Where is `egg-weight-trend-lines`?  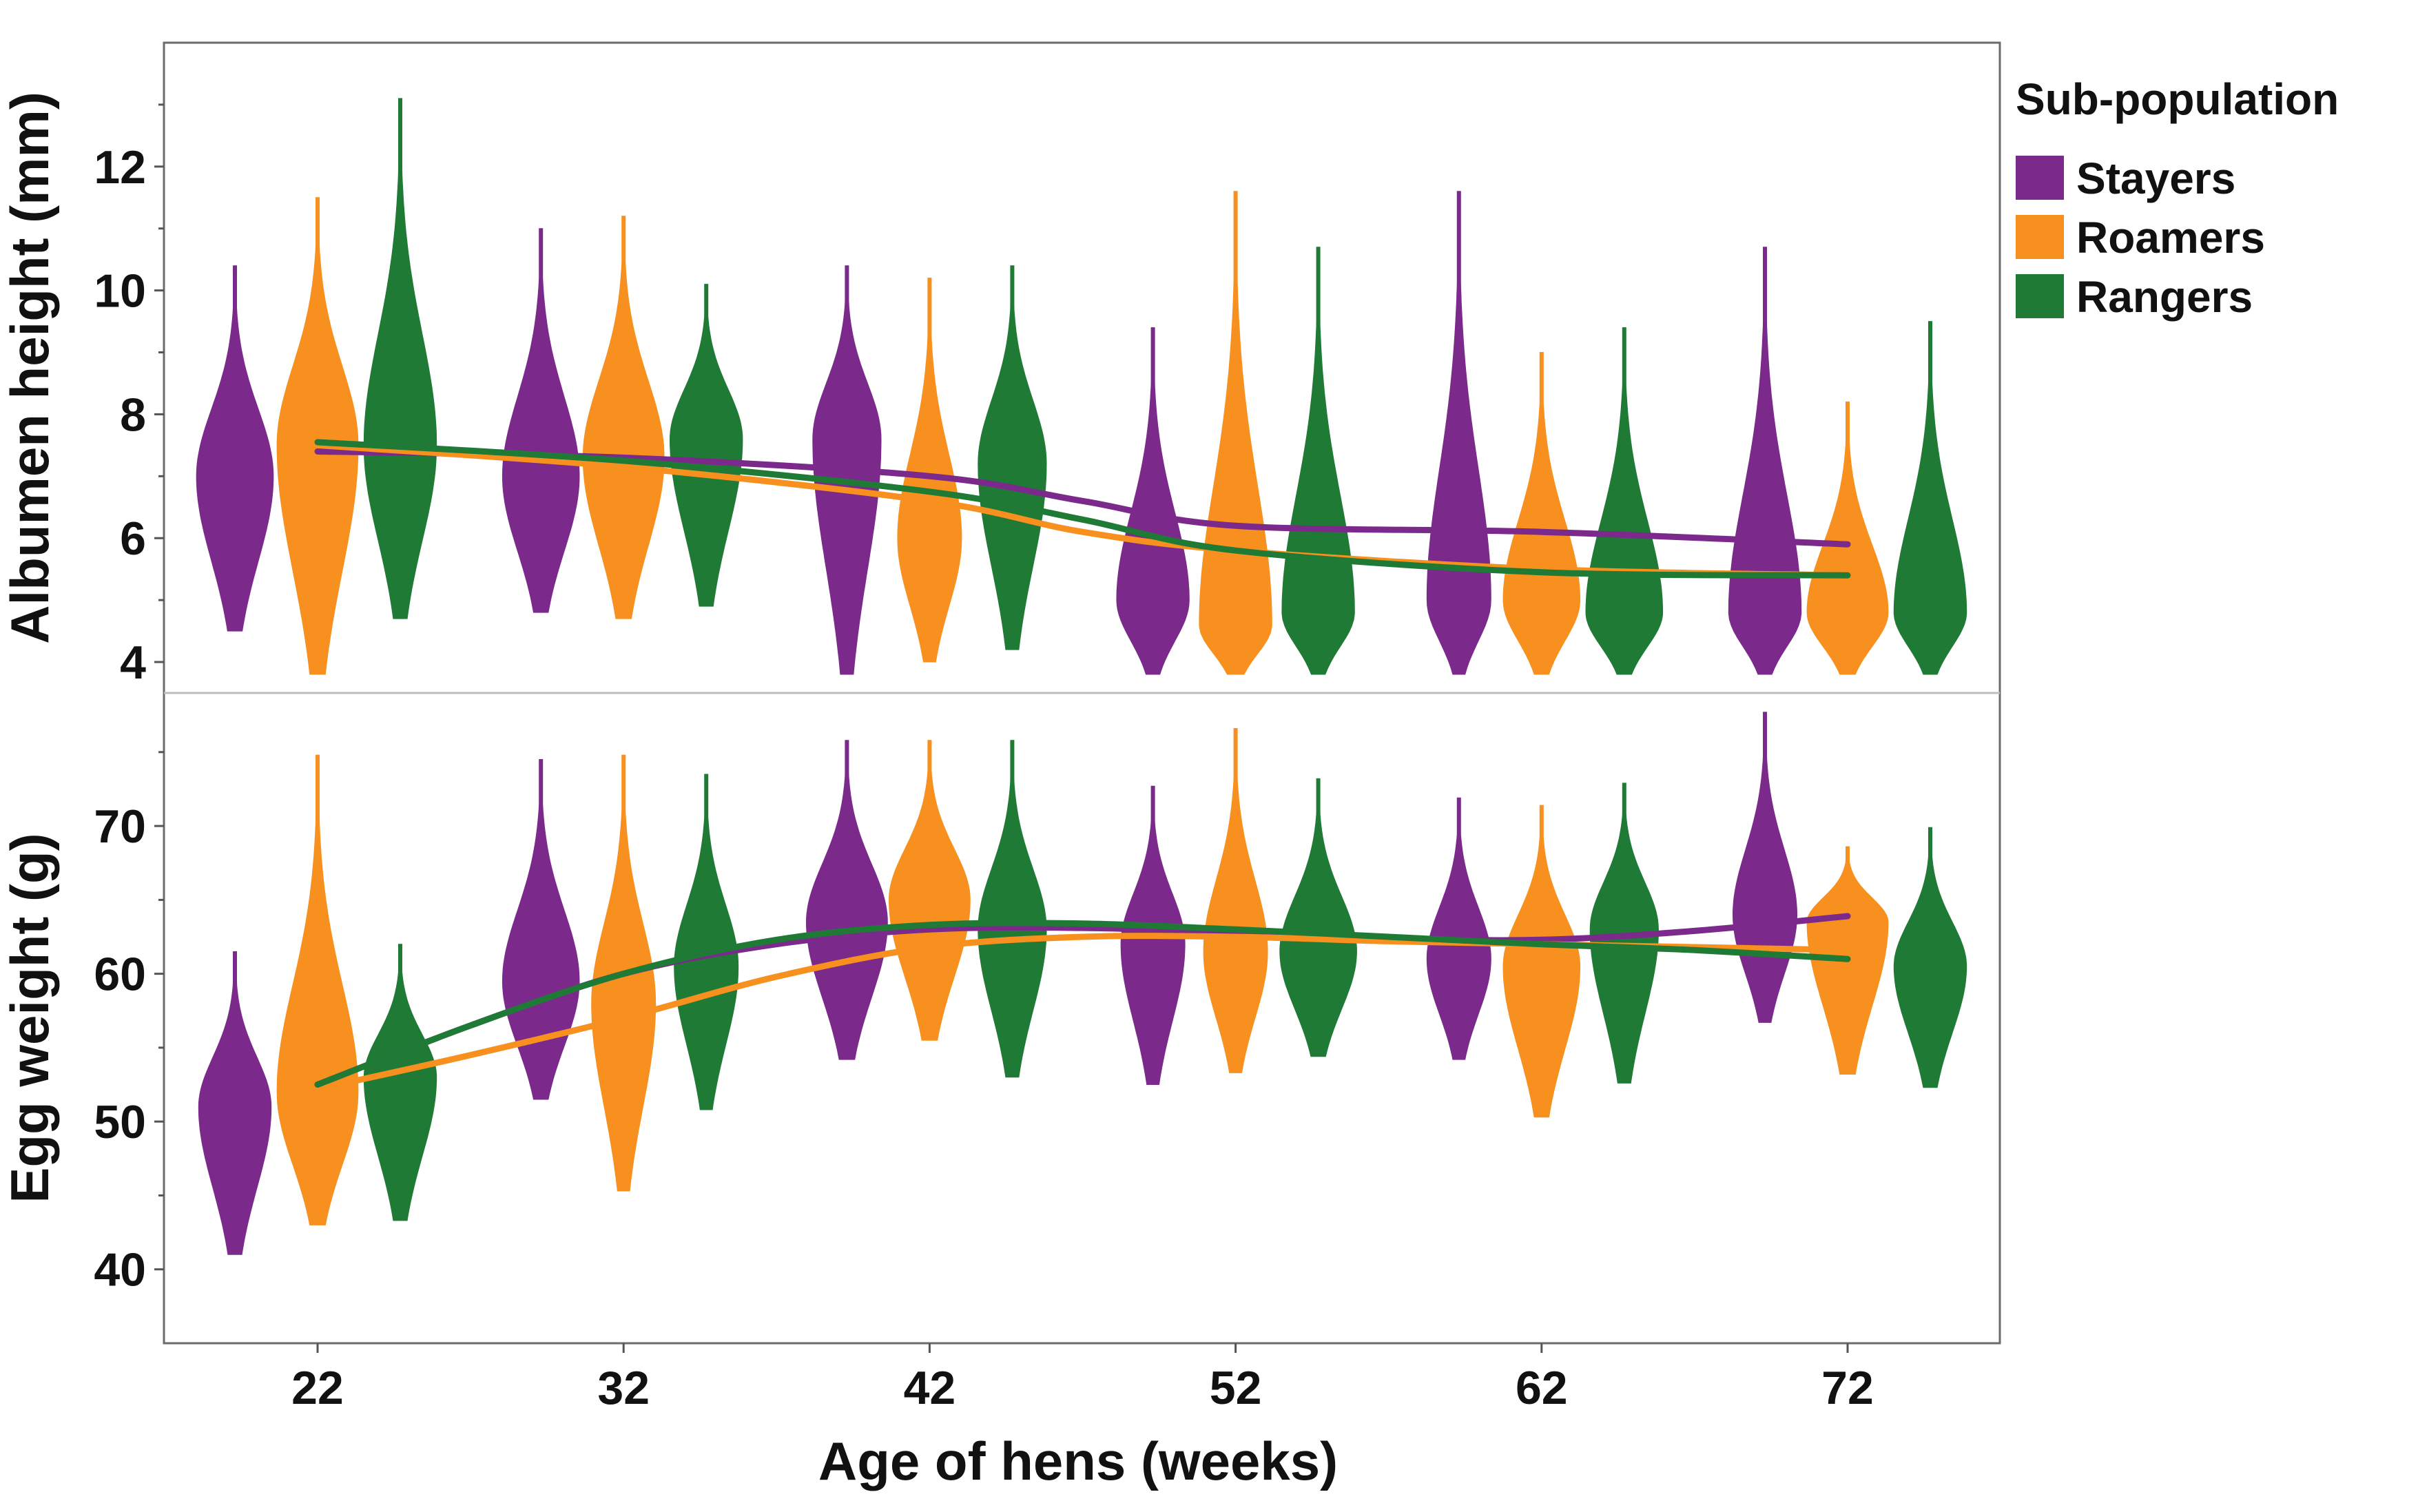 egg-weight-trend-lines is located at coordinates (1082, 1002).